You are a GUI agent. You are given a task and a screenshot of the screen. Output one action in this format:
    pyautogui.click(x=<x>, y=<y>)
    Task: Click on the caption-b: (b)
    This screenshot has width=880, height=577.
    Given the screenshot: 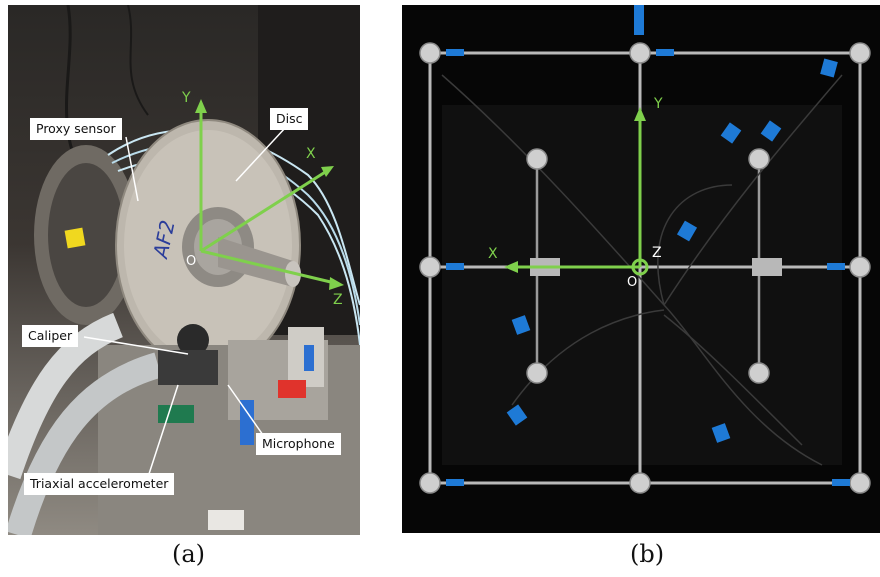 What is the action you would take?
    pyautogui.click(x=647, y=554)
    